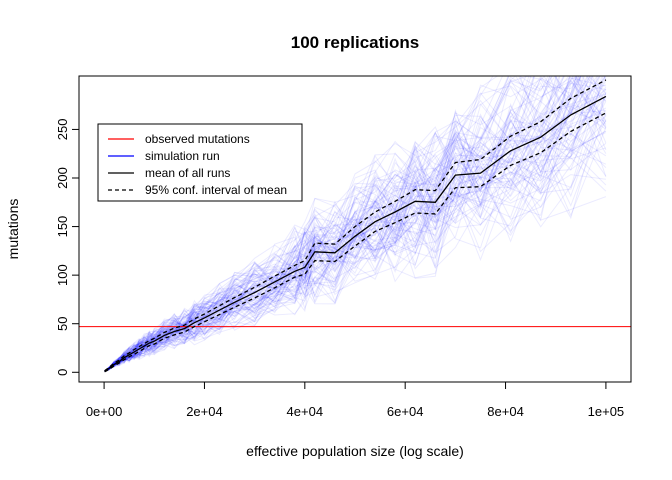 Image resolution: width=672 pixels, height=480 pixels. Describe the element at coordinates (62, 275) in the screenshot. I see `y-tick-label: 100` at that location.